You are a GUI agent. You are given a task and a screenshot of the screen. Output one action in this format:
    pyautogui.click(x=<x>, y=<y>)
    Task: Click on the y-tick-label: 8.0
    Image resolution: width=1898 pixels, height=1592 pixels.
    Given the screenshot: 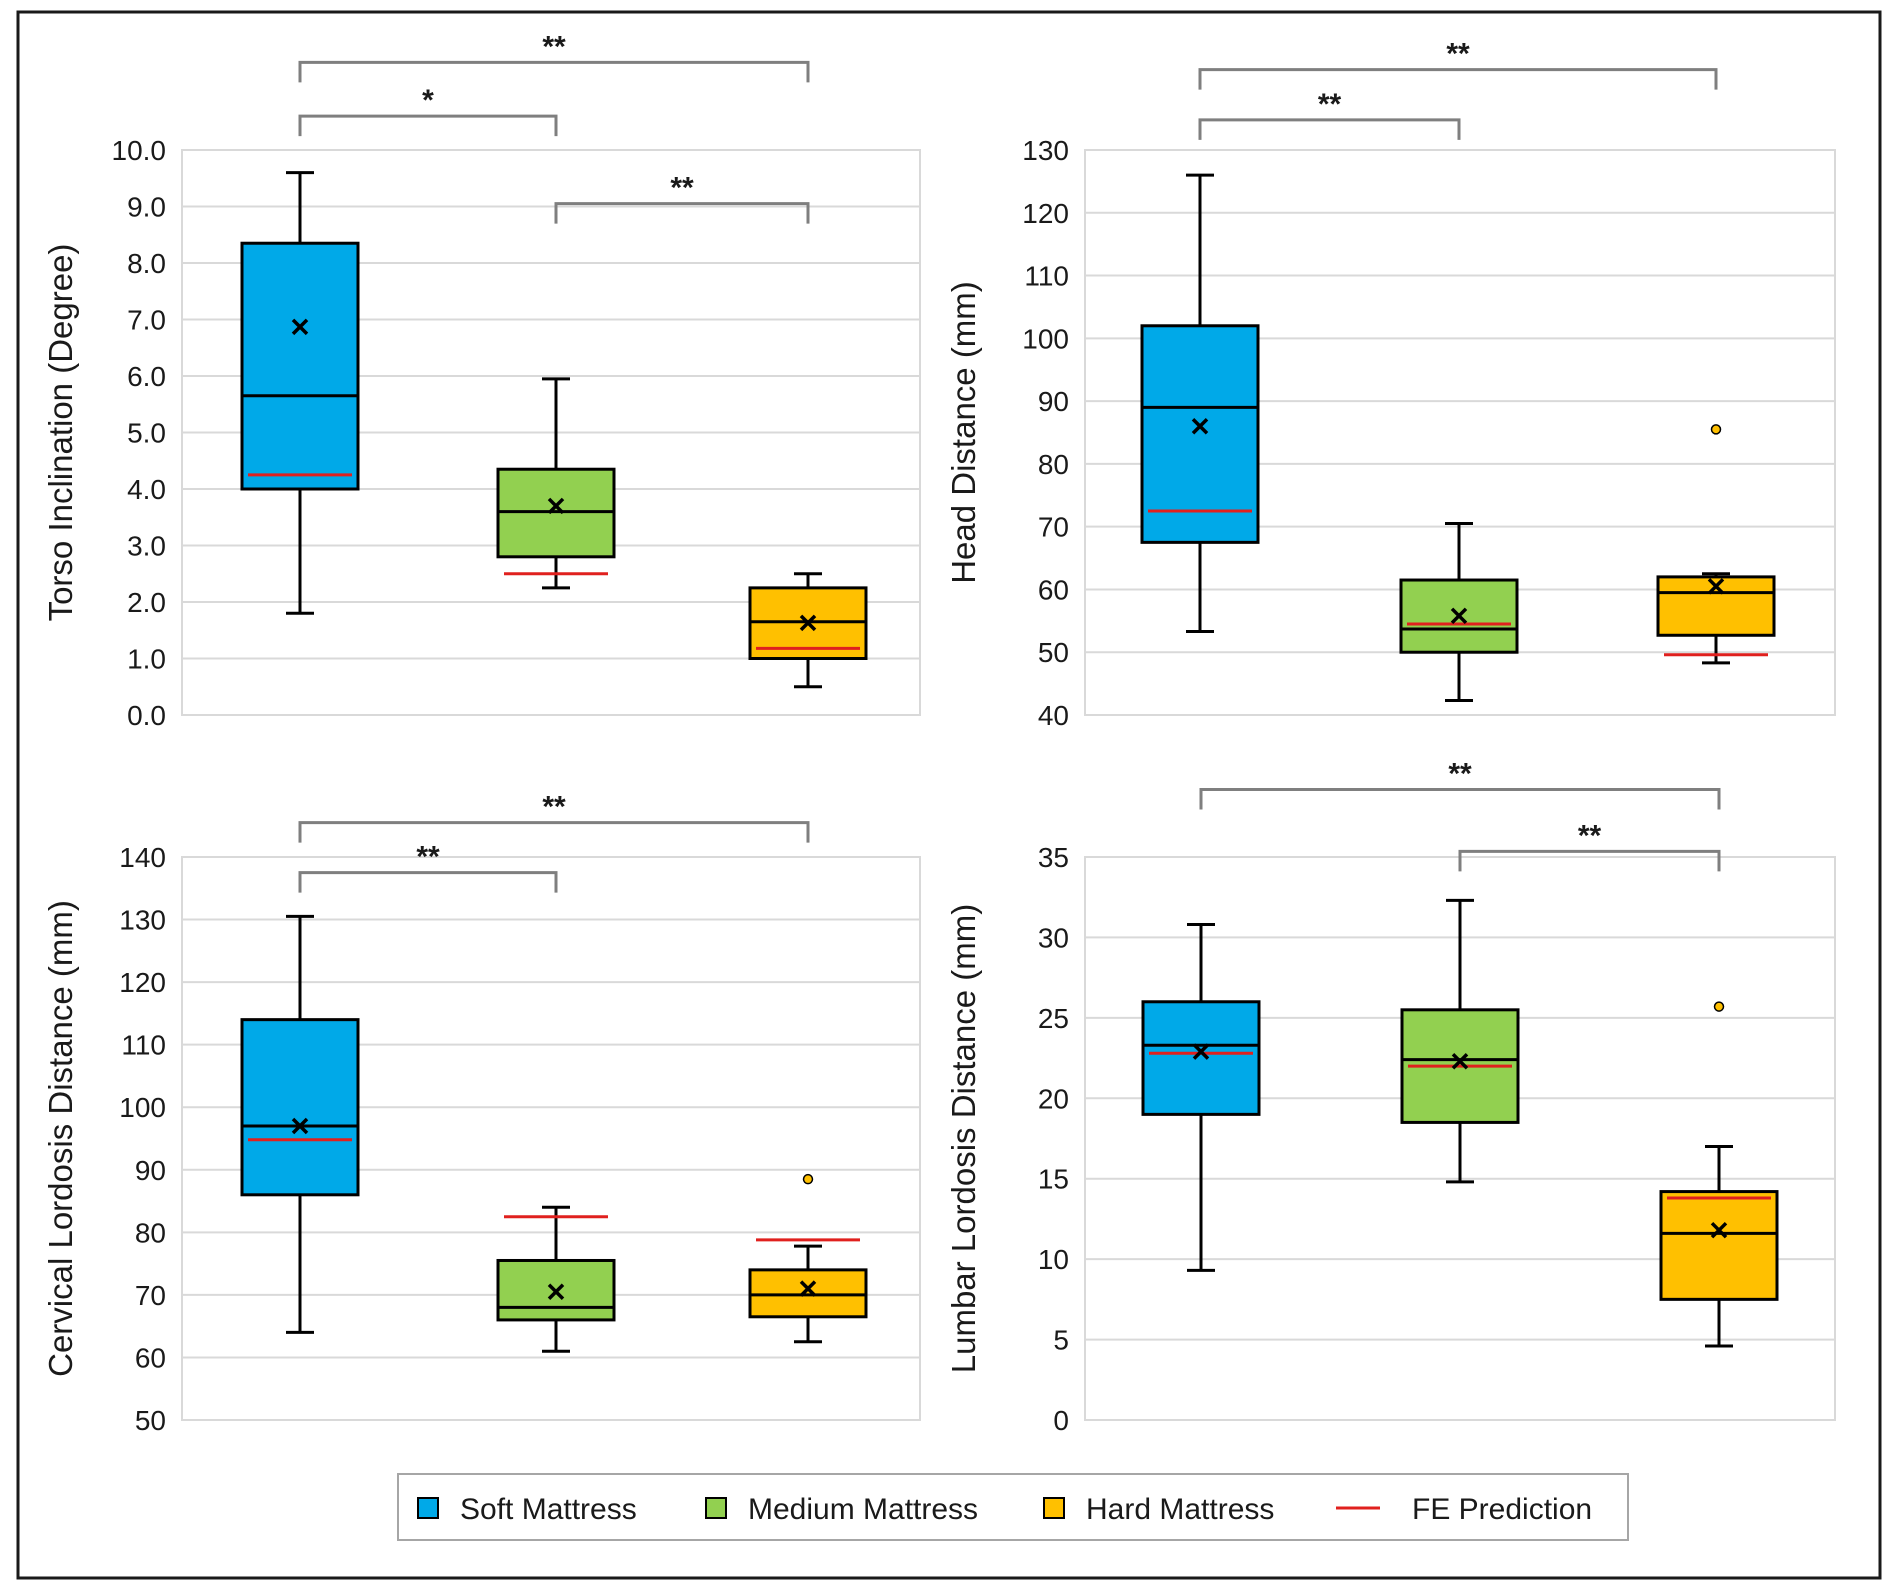 What is the action you would take?
    pyautogui.click(x=146, y=263)
    